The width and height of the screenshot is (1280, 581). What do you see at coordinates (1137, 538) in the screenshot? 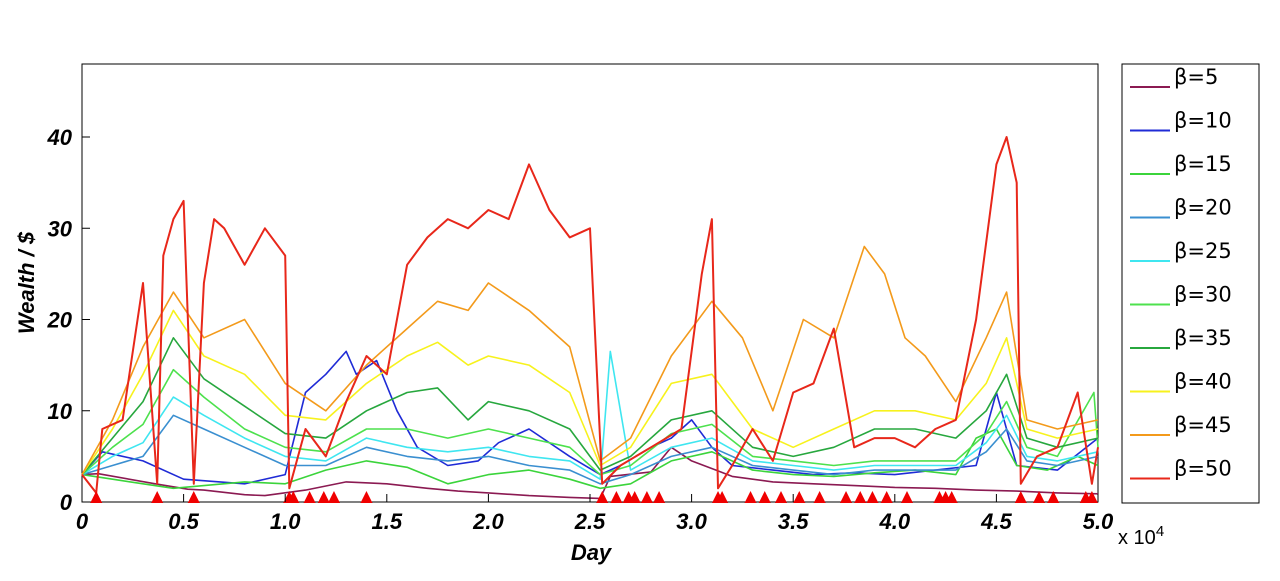
I see `x-multiplier-base: x 10` at bounding box center [1137, 538].